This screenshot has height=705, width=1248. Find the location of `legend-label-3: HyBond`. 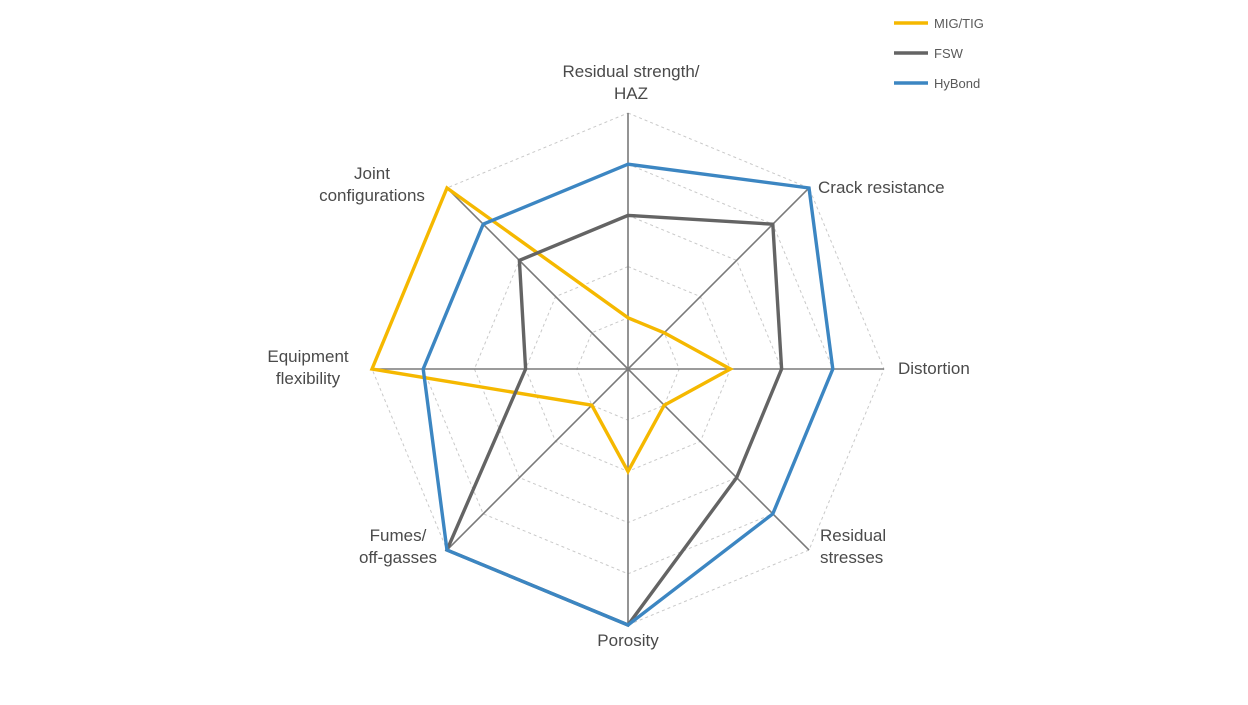

legend-label-3: HyBond is located at coordinates (957, 83).